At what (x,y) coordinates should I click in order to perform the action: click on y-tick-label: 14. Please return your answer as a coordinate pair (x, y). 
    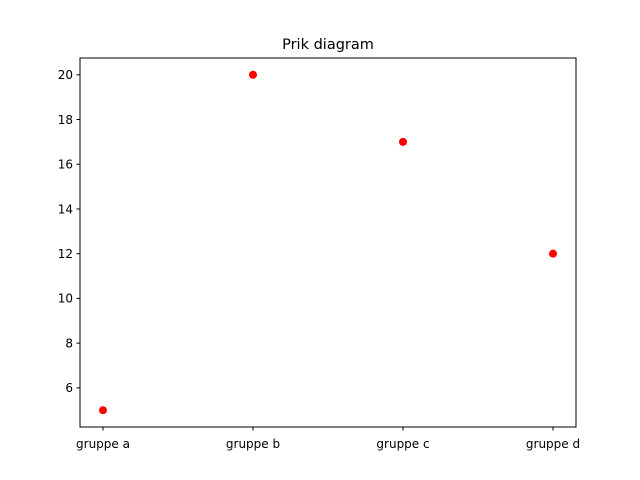
    Looking at the image, I should click on (65, 209).